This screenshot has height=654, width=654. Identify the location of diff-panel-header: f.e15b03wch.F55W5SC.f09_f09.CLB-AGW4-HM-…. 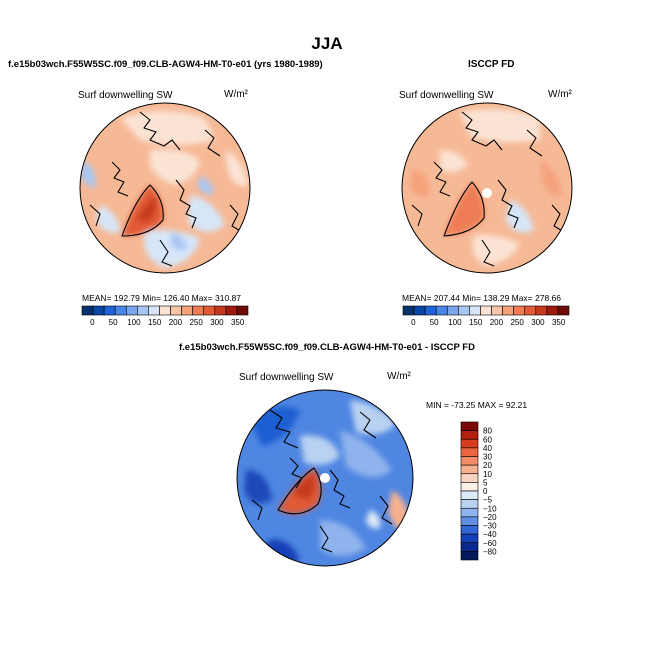
(327, 347).